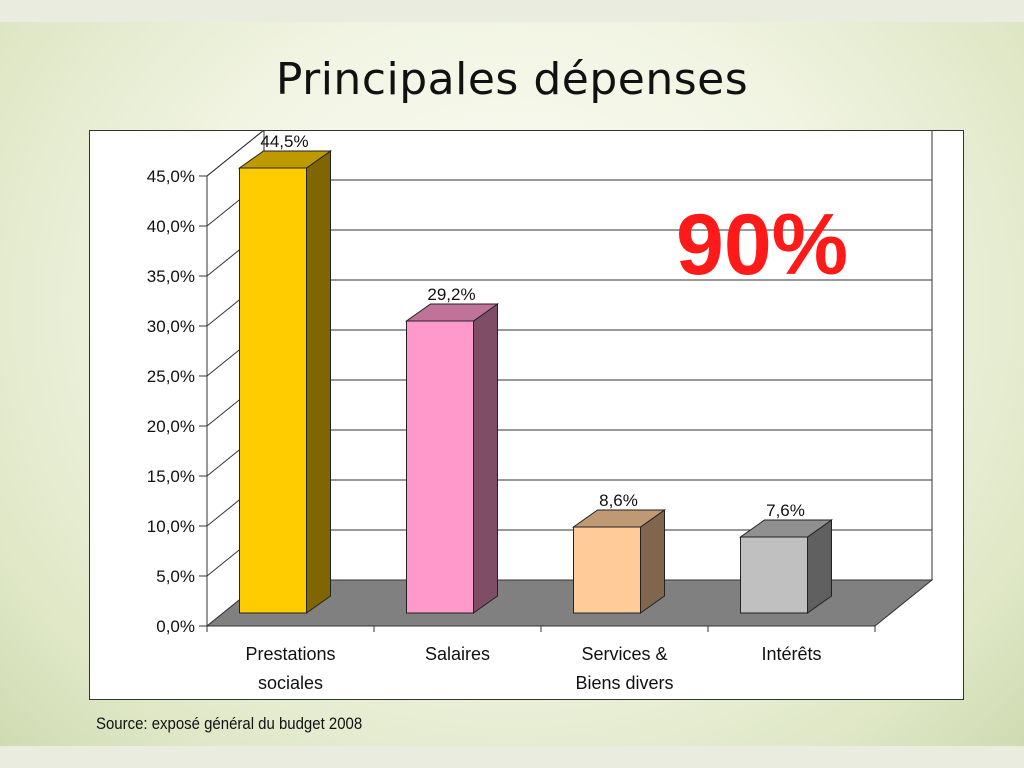  What do you see at coordinates (171, 226) in the screenshot?
I see `y-tick-label: 40,0%` at bounding box center [171, 226].